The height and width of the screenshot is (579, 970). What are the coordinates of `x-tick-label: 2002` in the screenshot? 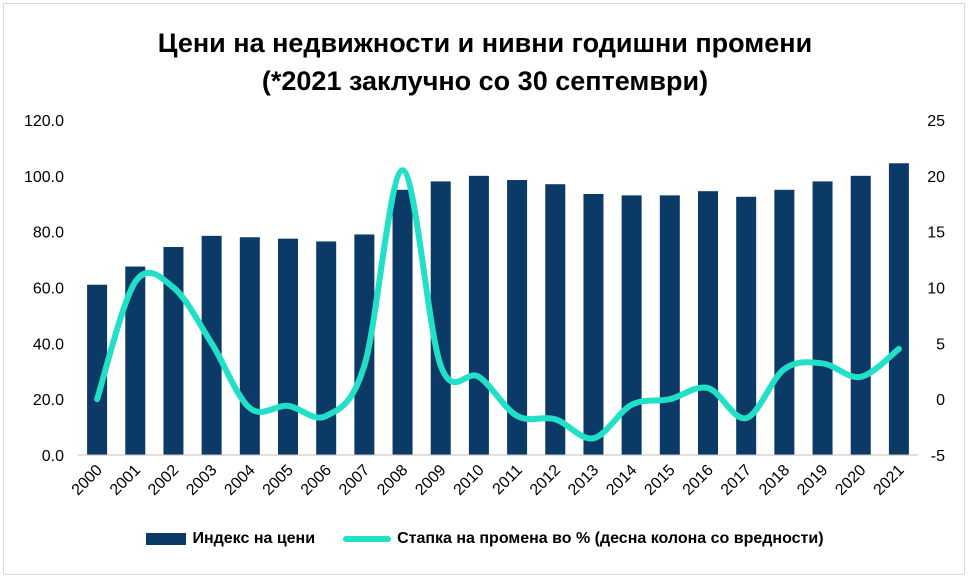 It's located at (163, 480).